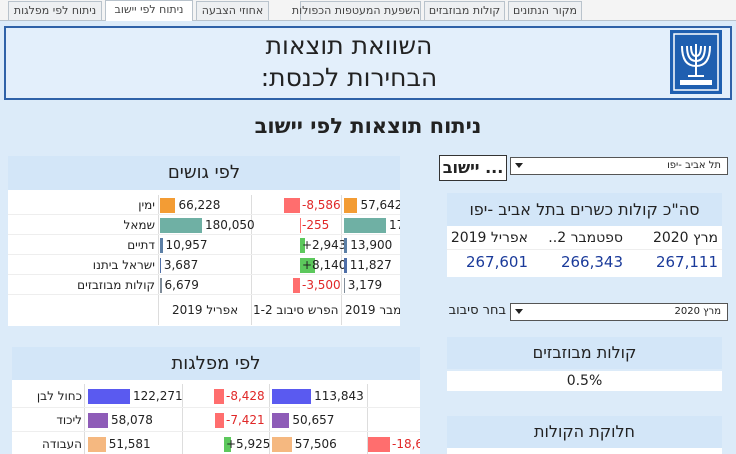 This screenshot has height=454, width=736. Describe the element at coordinates (139, 225) in the screenshot. I see `row-label: שמאל` at that location.